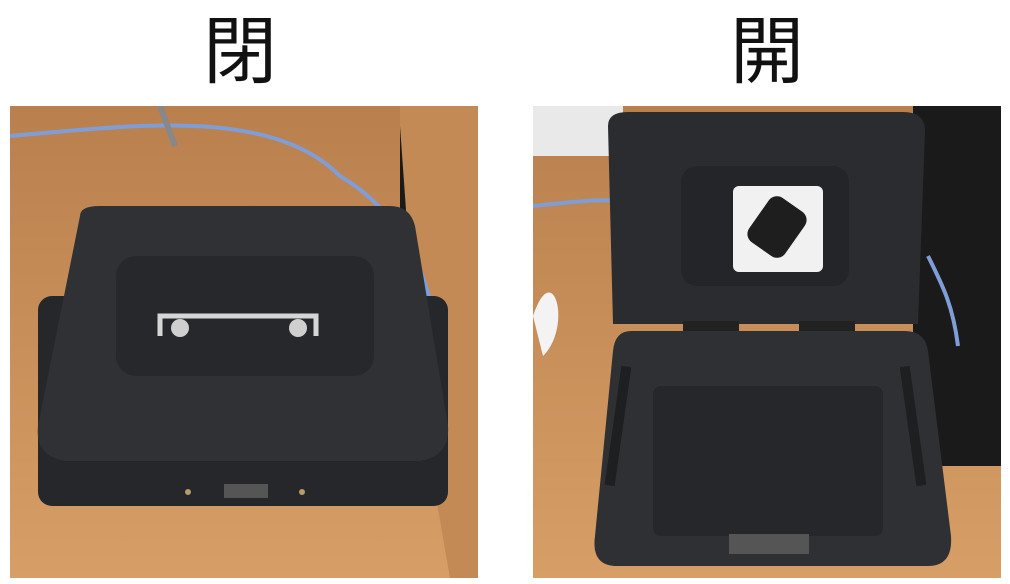  I want to click on key, so click(777, 227).